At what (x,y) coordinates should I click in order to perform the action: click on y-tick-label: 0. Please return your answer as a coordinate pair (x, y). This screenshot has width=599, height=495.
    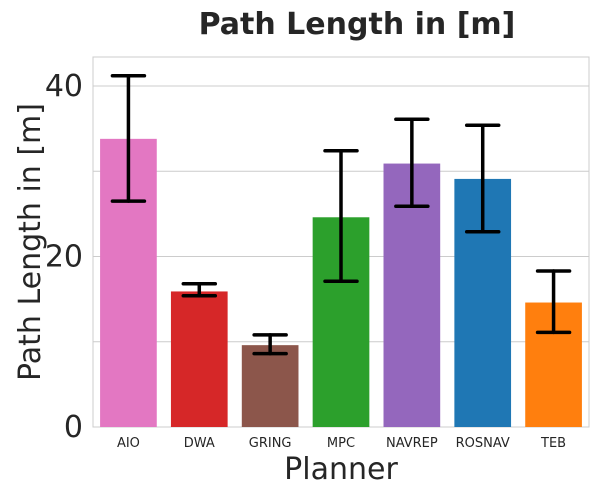
    Looking at the image, I should click on (73, 427).